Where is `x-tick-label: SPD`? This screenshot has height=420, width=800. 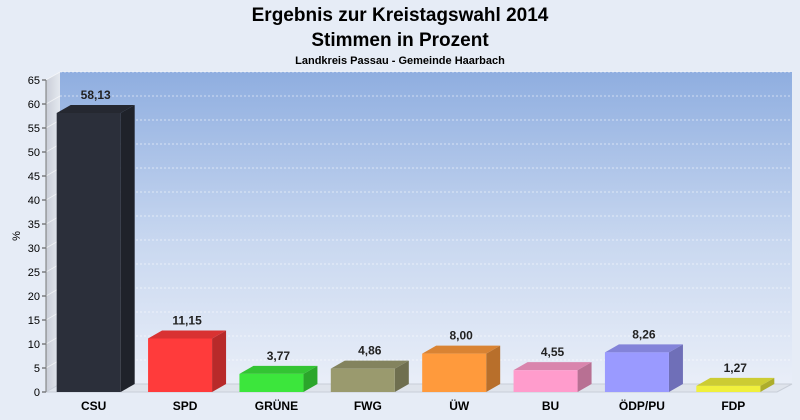
x-tick-label: SPD is located at coordinates (185, 406).